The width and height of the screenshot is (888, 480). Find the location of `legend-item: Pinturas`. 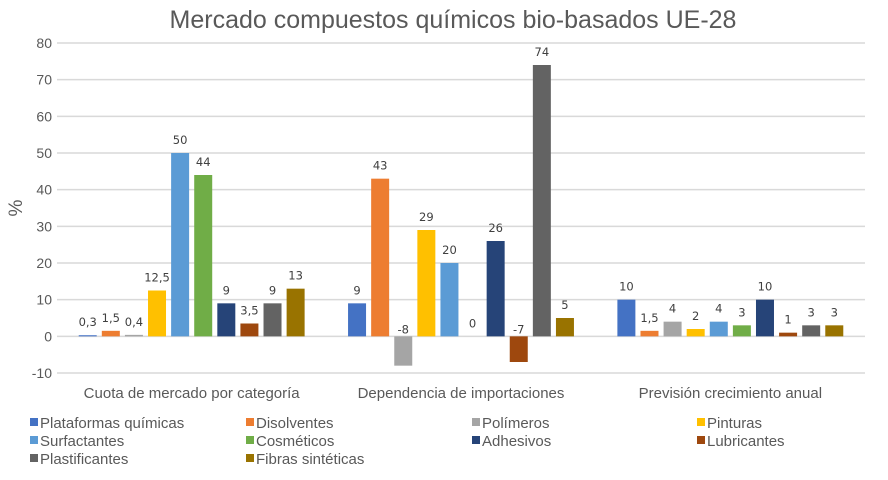

legend-item: Pinturas is located at coordinates (729, 423).